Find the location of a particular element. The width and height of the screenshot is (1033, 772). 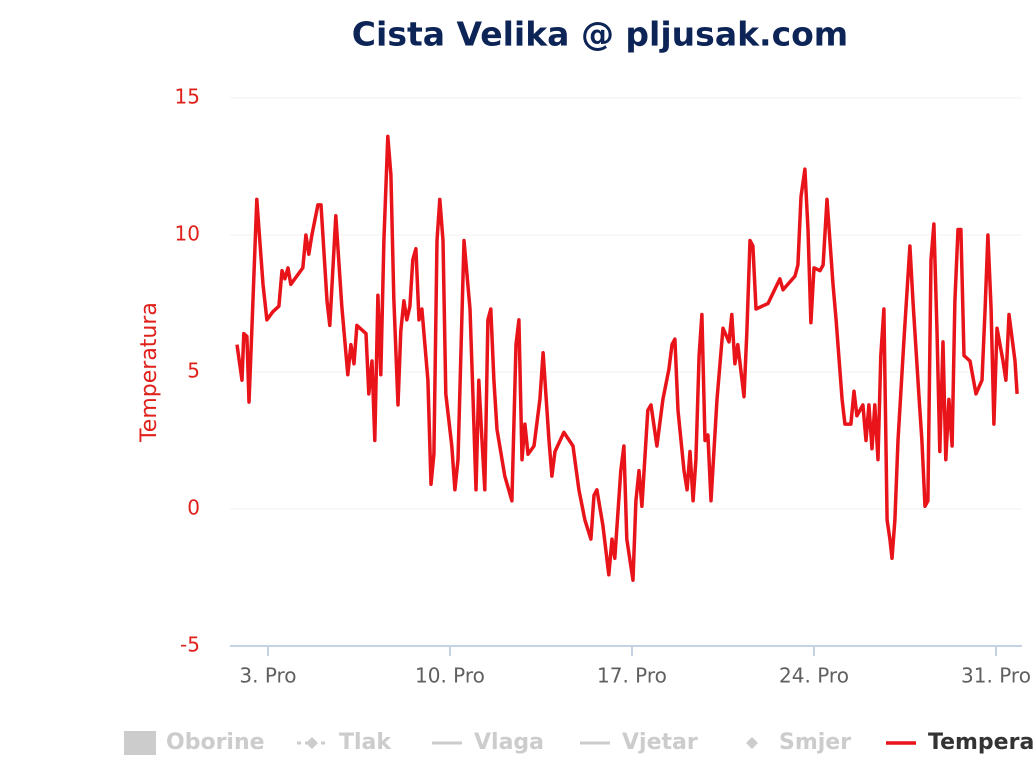

y-tick-label: -5 is located at coordinates (190, 645).